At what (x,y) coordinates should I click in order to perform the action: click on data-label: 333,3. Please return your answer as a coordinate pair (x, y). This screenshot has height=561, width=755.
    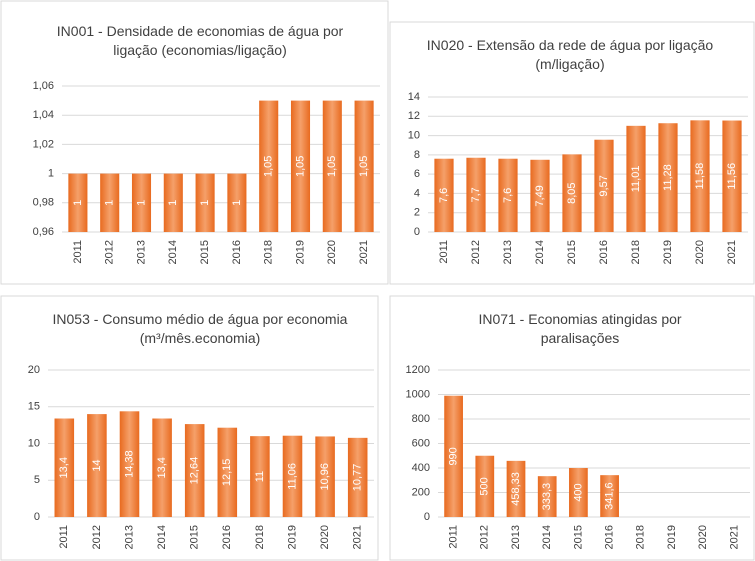
    Looking at the image, I should click on (547, 497).